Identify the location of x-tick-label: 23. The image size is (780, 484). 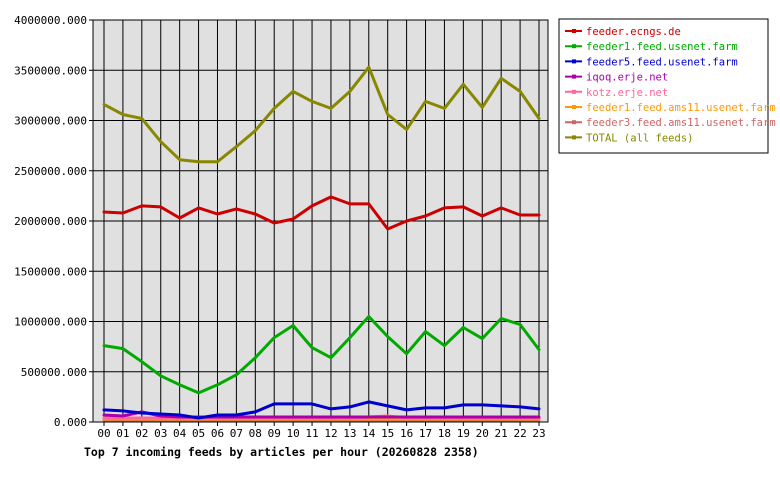
(538, 433).